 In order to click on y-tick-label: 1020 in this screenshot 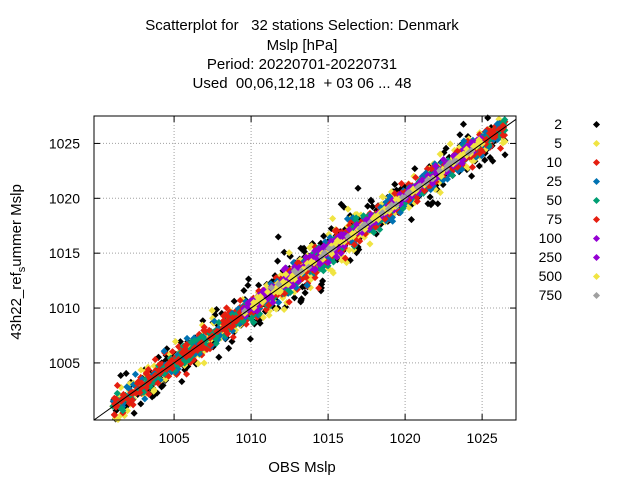, I will do `click(64, 198)`.